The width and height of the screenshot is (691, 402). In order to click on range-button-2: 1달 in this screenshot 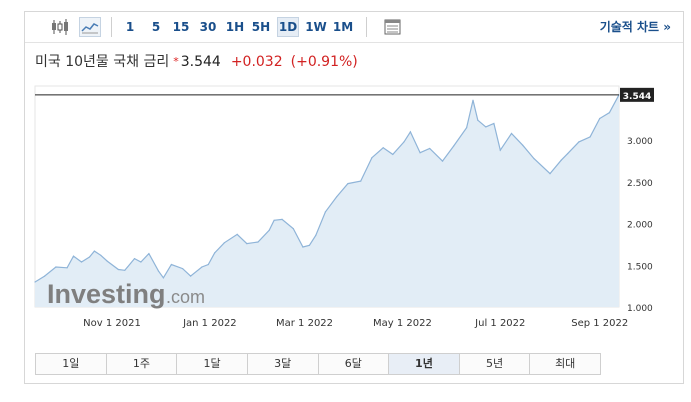, I will do `click(212, 364)`.